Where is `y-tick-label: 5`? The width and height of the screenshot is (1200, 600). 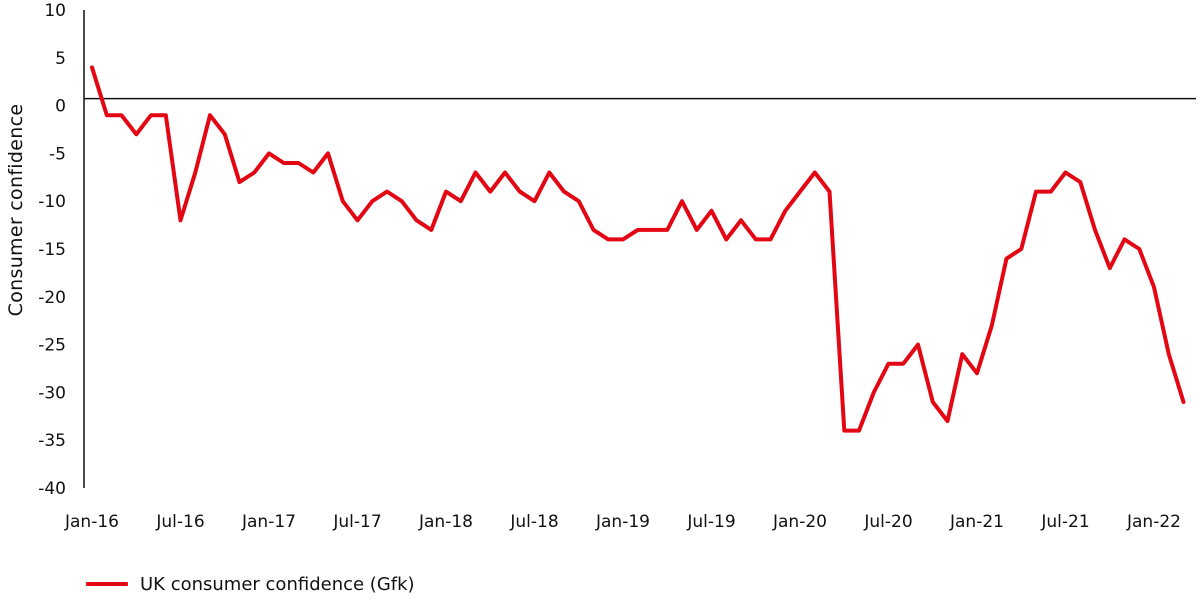 y-tick-label: 5 is located at coordinates (60, 59).